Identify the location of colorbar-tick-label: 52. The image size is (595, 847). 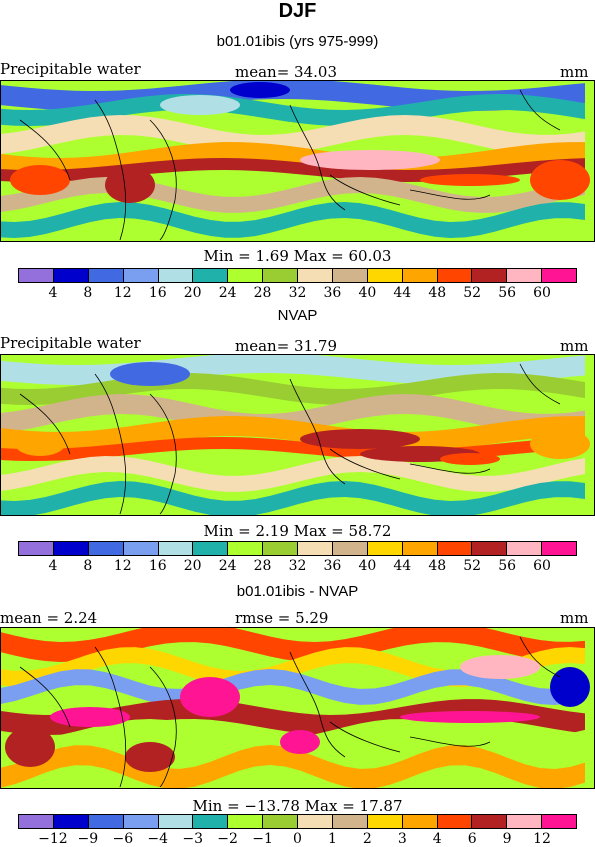
(472, 566).